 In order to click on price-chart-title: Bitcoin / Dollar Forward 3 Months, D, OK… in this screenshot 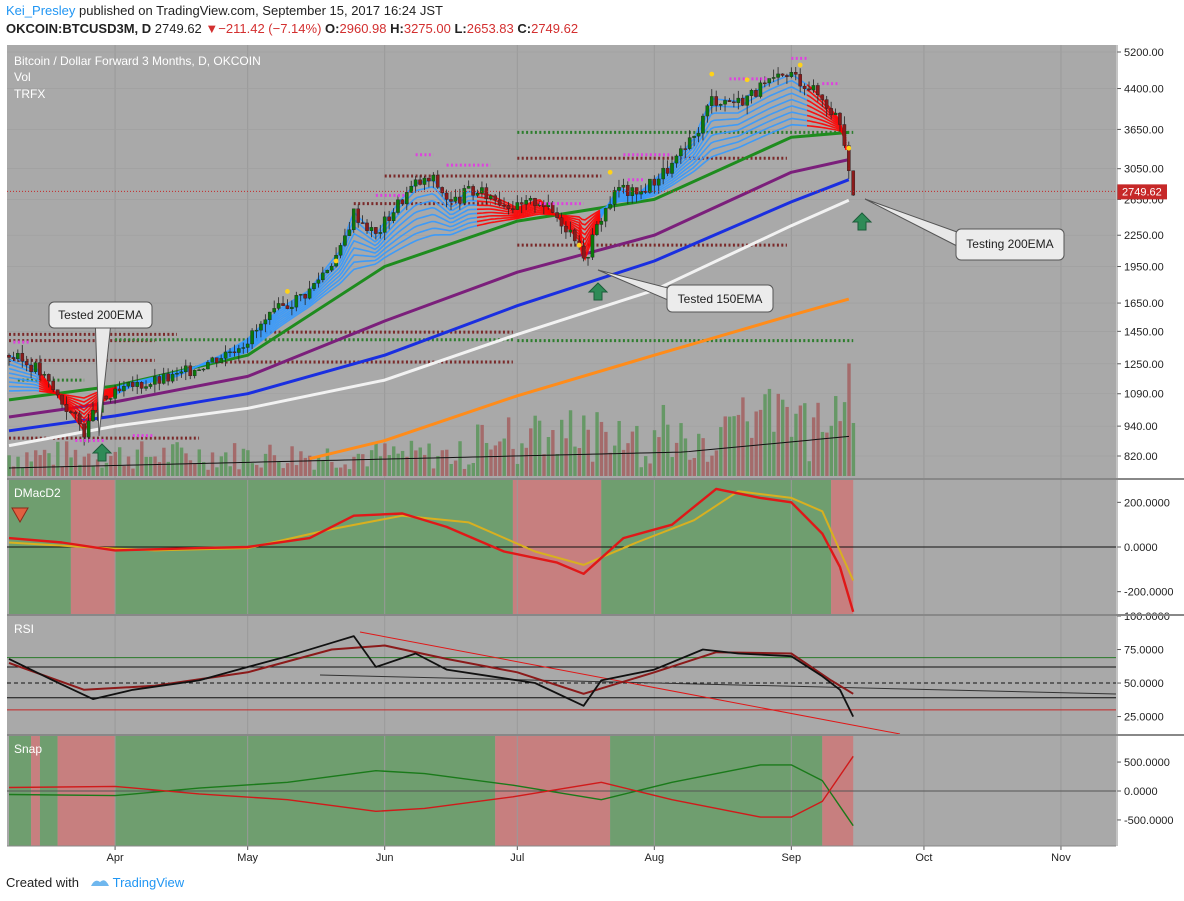, I will do `click(137, 61)`.